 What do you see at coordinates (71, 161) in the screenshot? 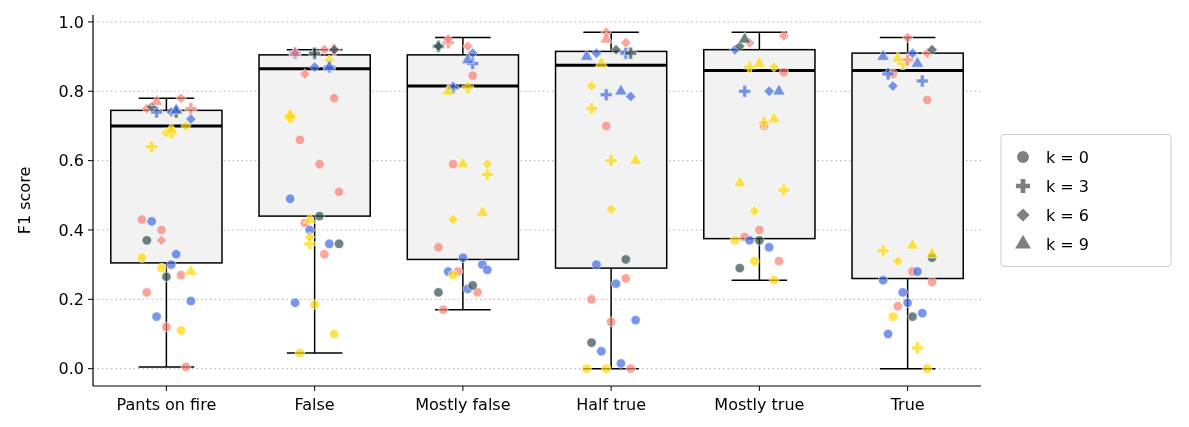
I see `y-tick-label: 0.6` at bounding box center [71, 161].